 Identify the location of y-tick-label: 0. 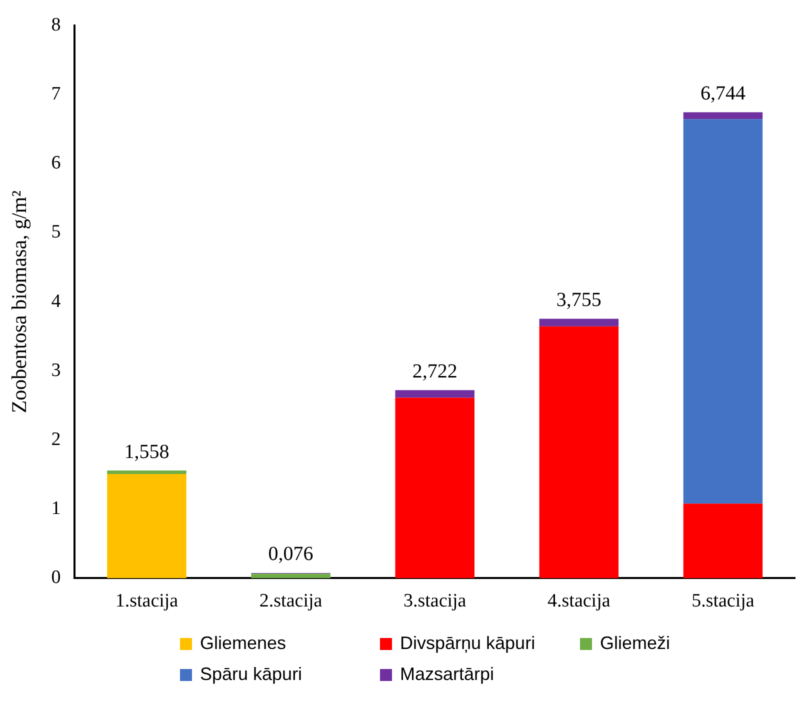
(56, 577).